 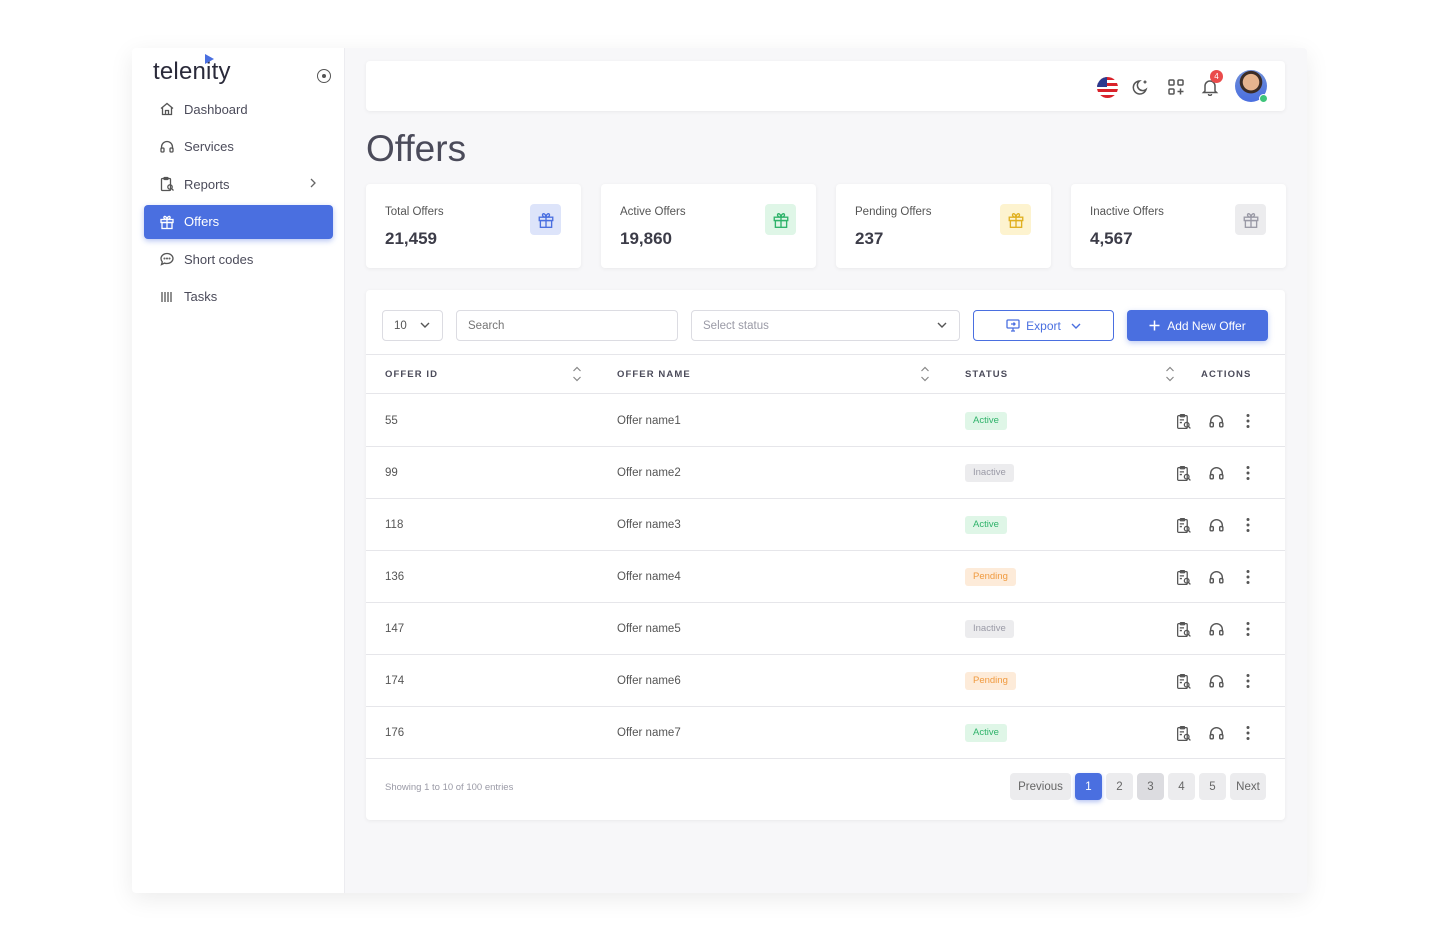 I want to click on stat-label: Pending Offers, so click(x=893, y=212).